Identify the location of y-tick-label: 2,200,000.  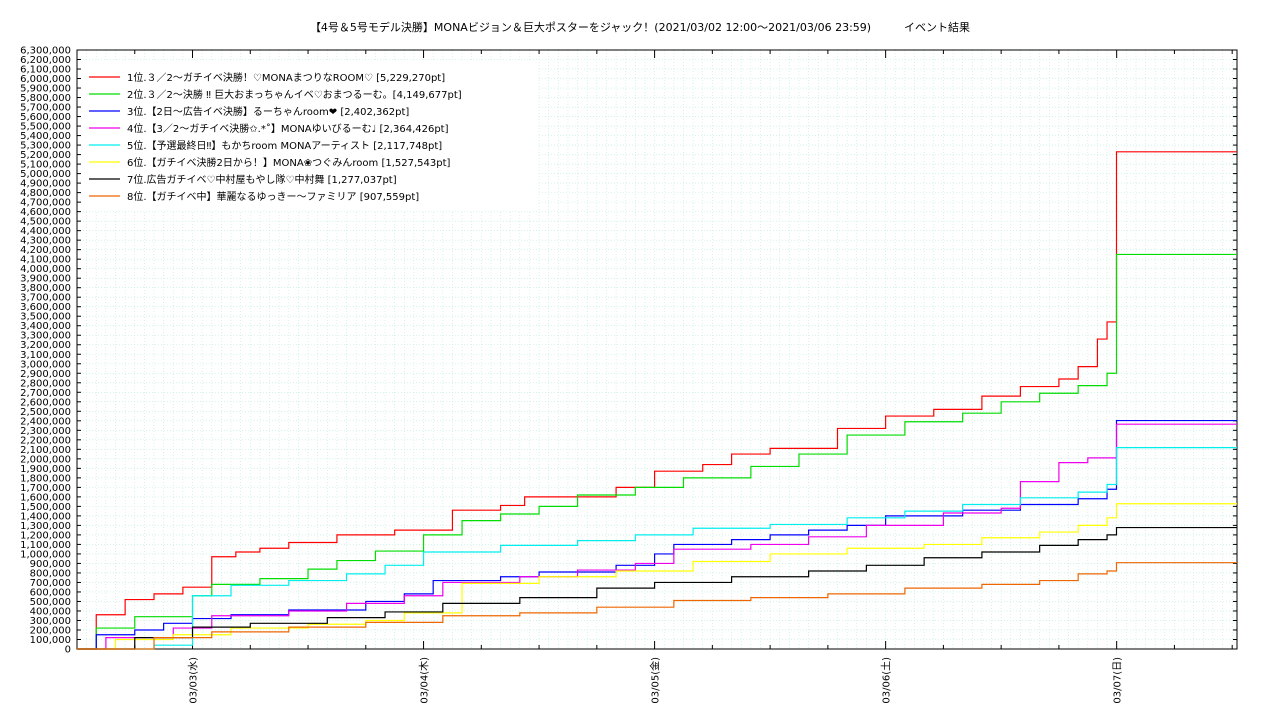
(45, 440).